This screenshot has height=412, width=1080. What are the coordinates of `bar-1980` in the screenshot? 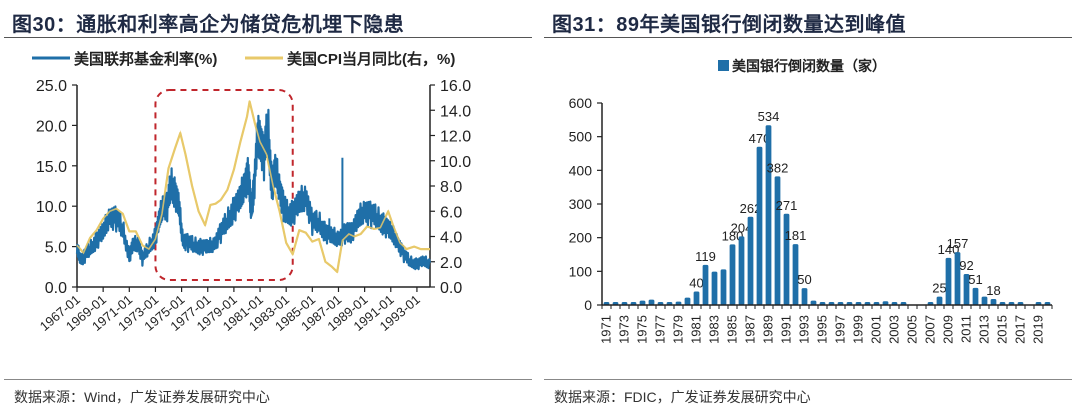 It's located at (687, 301).